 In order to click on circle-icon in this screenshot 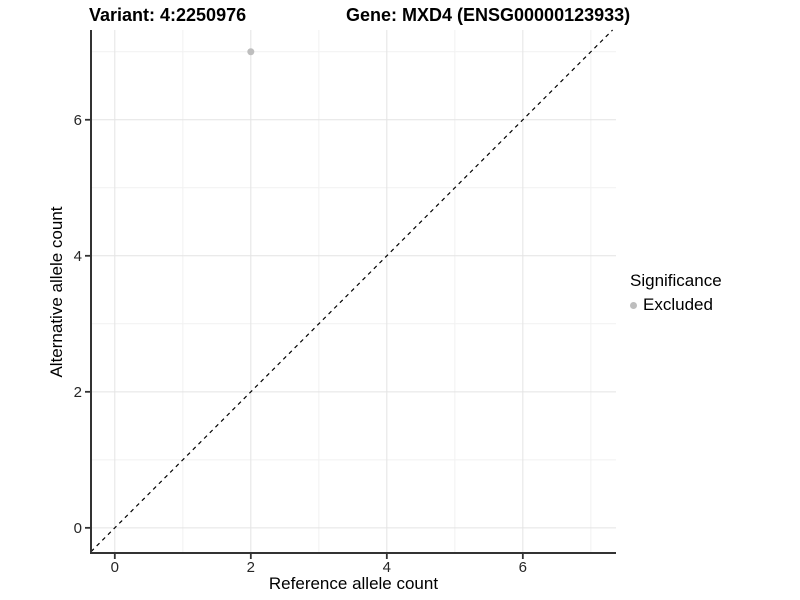, I will do `click(633, 305)`.